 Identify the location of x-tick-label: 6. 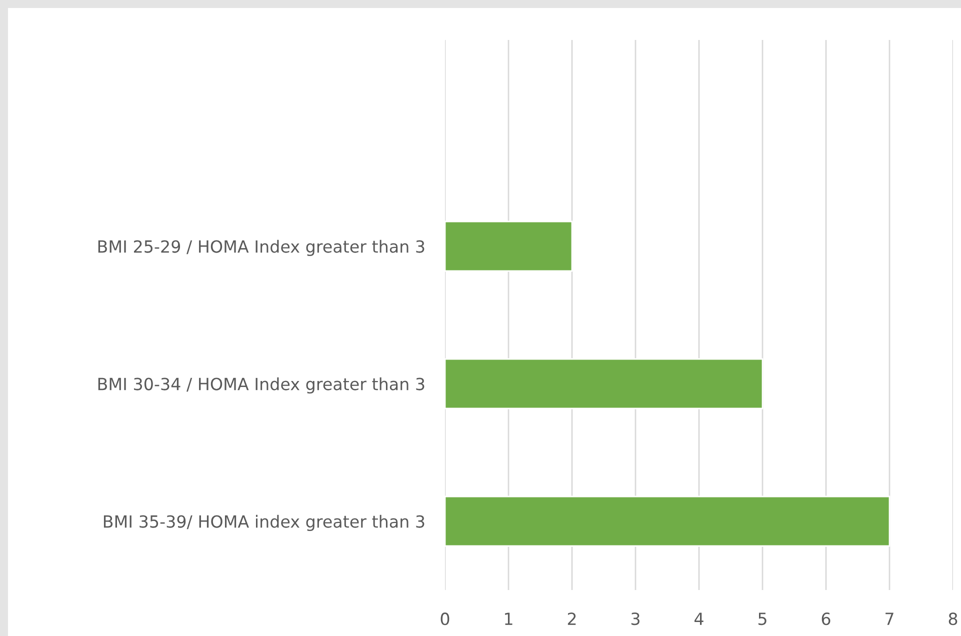
(826, 619).